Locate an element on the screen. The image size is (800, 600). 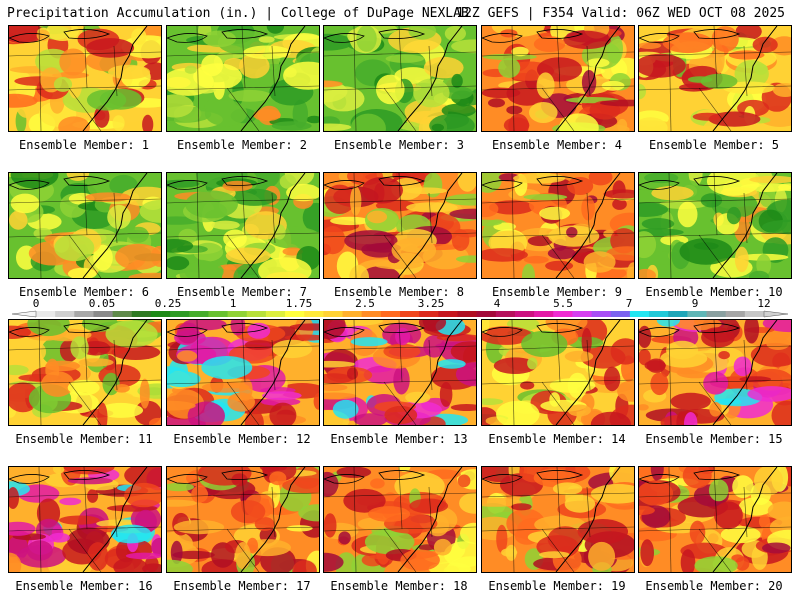
colorbar: 0 0.05 0.25 1 1.75 2.5 3.25 4 5.5 7 9 12 is located at coordinates (400, 308).